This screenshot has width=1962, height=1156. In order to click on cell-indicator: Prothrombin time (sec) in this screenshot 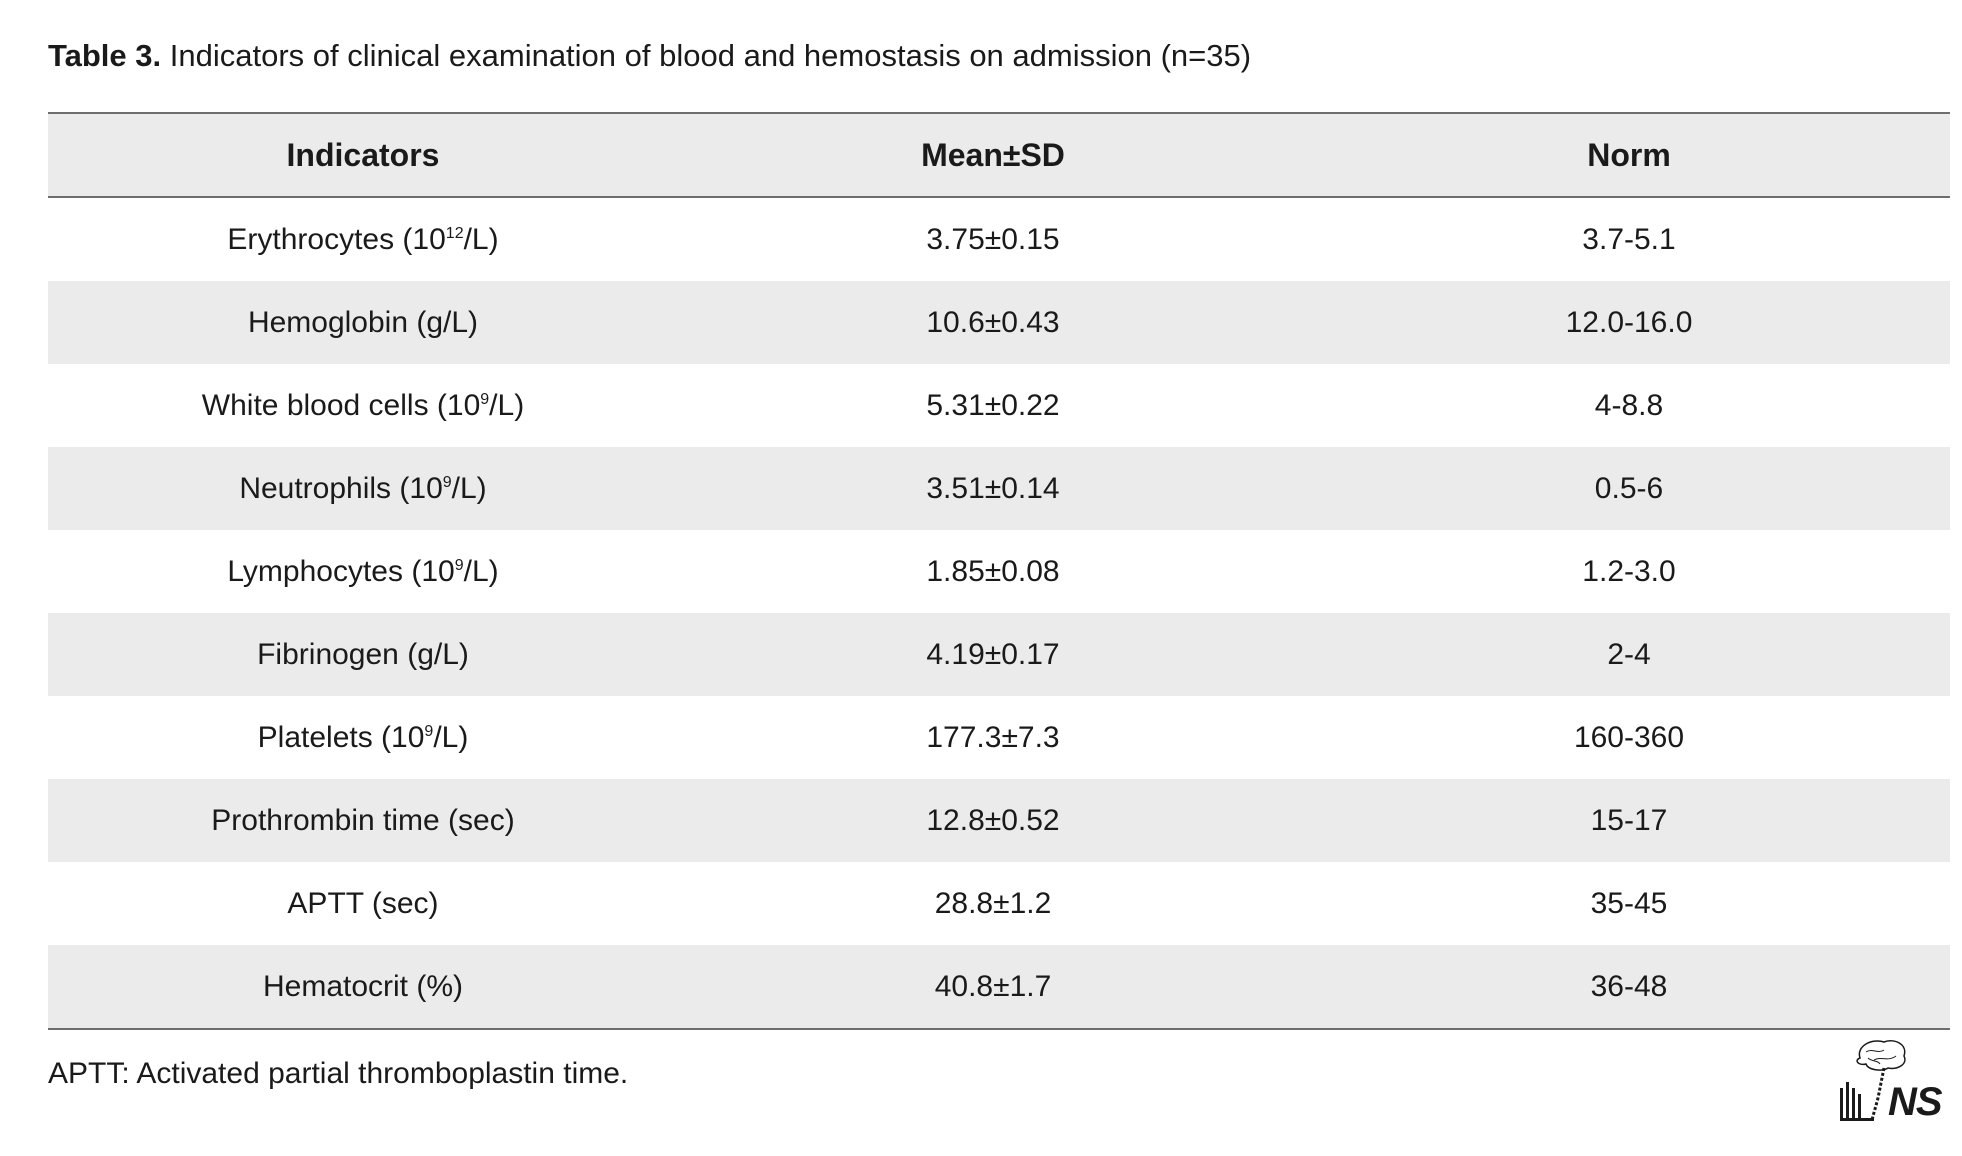, I will do `click(363, 821)`.